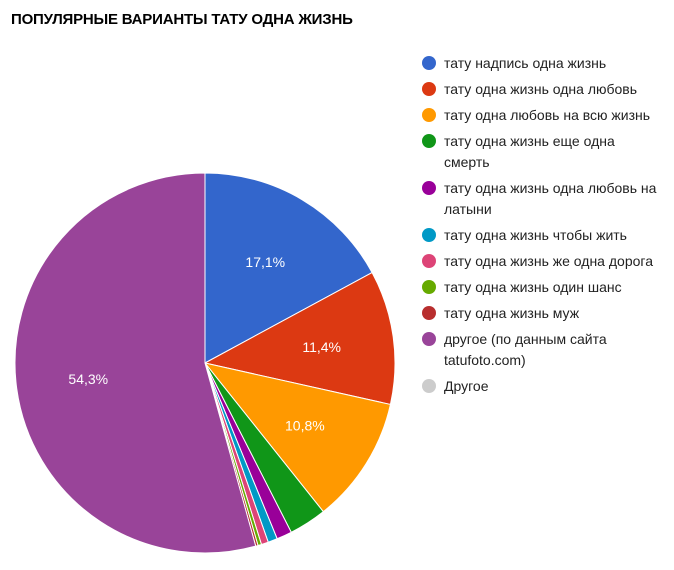 This screenshot has width=674, height=570. I want to click on legend-label: тату одна жизнь чтобы жить, so click(535, 235).